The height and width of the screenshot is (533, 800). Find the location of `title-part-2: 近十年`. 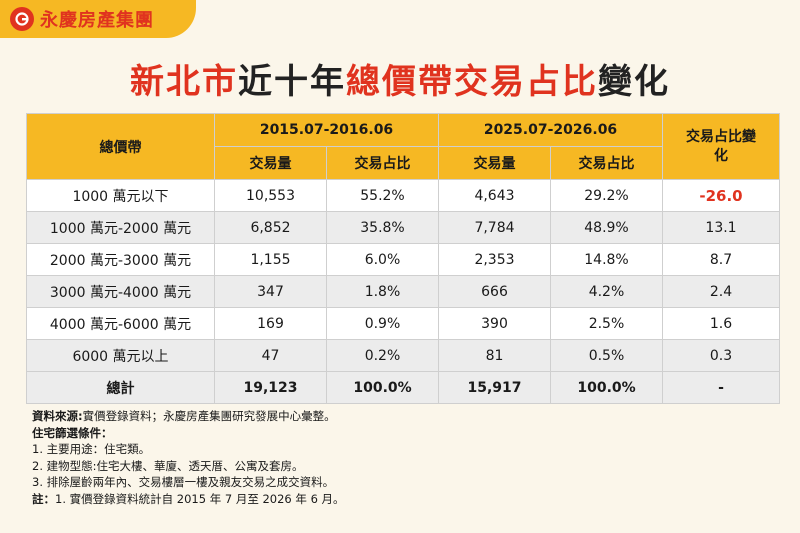

title-part-2: 近十年 is located at coordinates (292, 82).